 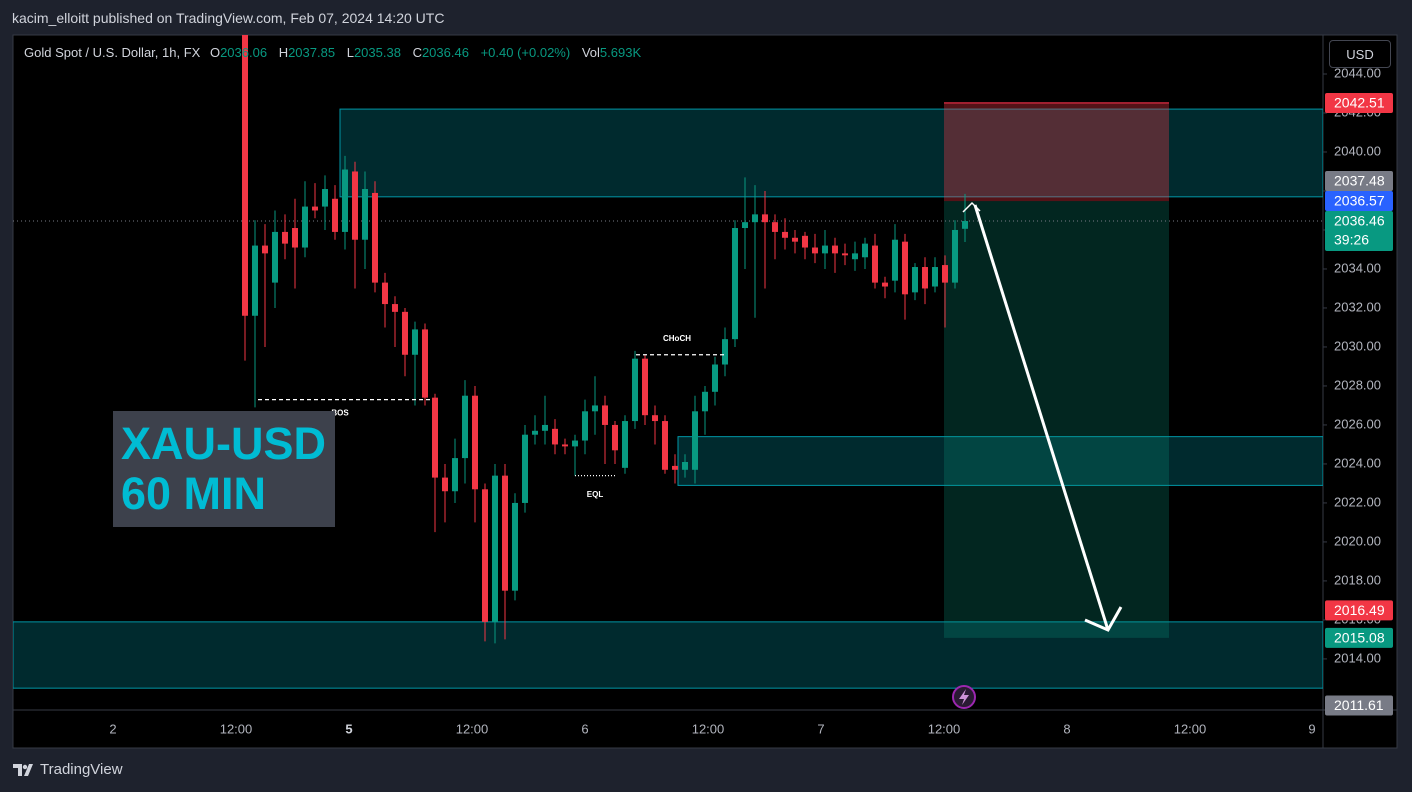 I want to click on x-tick-label: 9, so click(x=1311, y=728).